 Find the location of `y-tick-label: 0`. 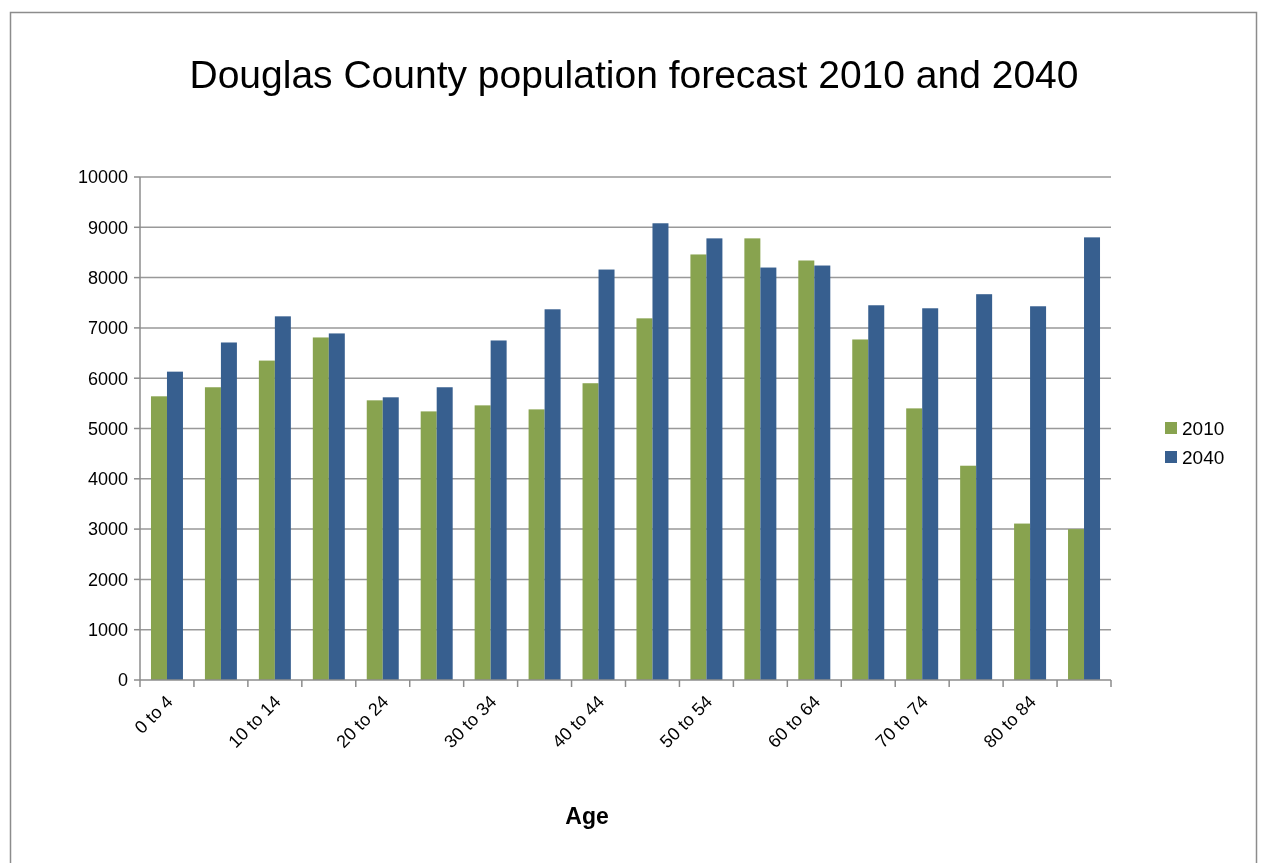

y-tick-label: 0 is located at coordinates (122, 680).